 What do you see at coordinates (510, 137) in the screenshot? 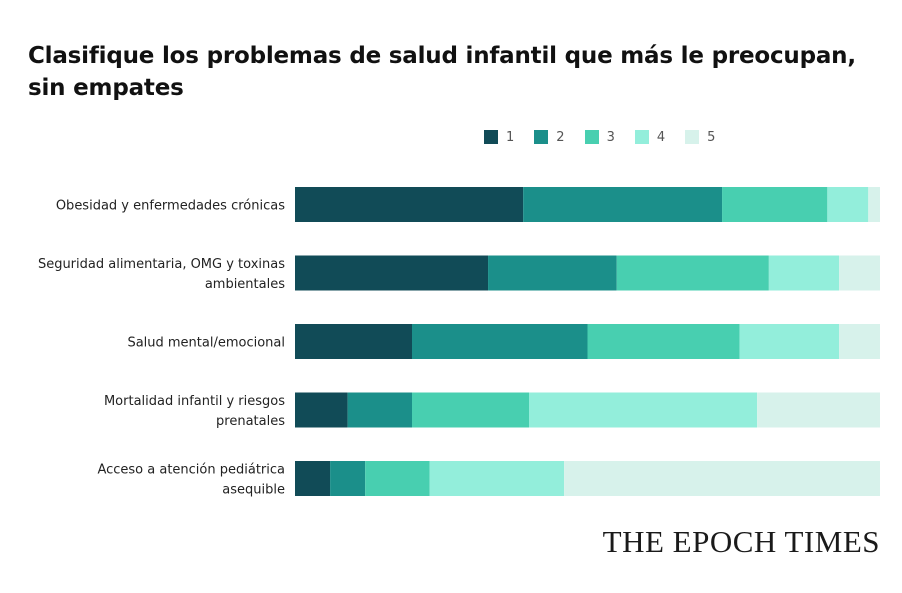
I see `legend-label-1: 1` at bounding box center [510, 137].